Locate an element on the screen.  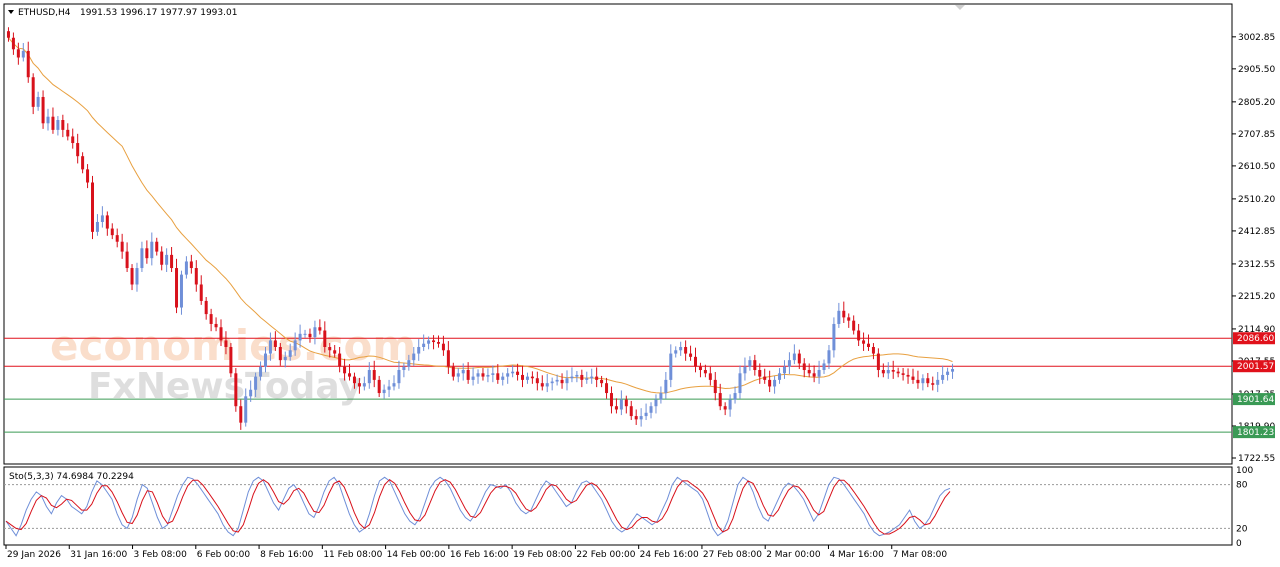
level-tags: 2086.60 2001.57 1901.64 1801.23 is located at coordinates (1254, 385).